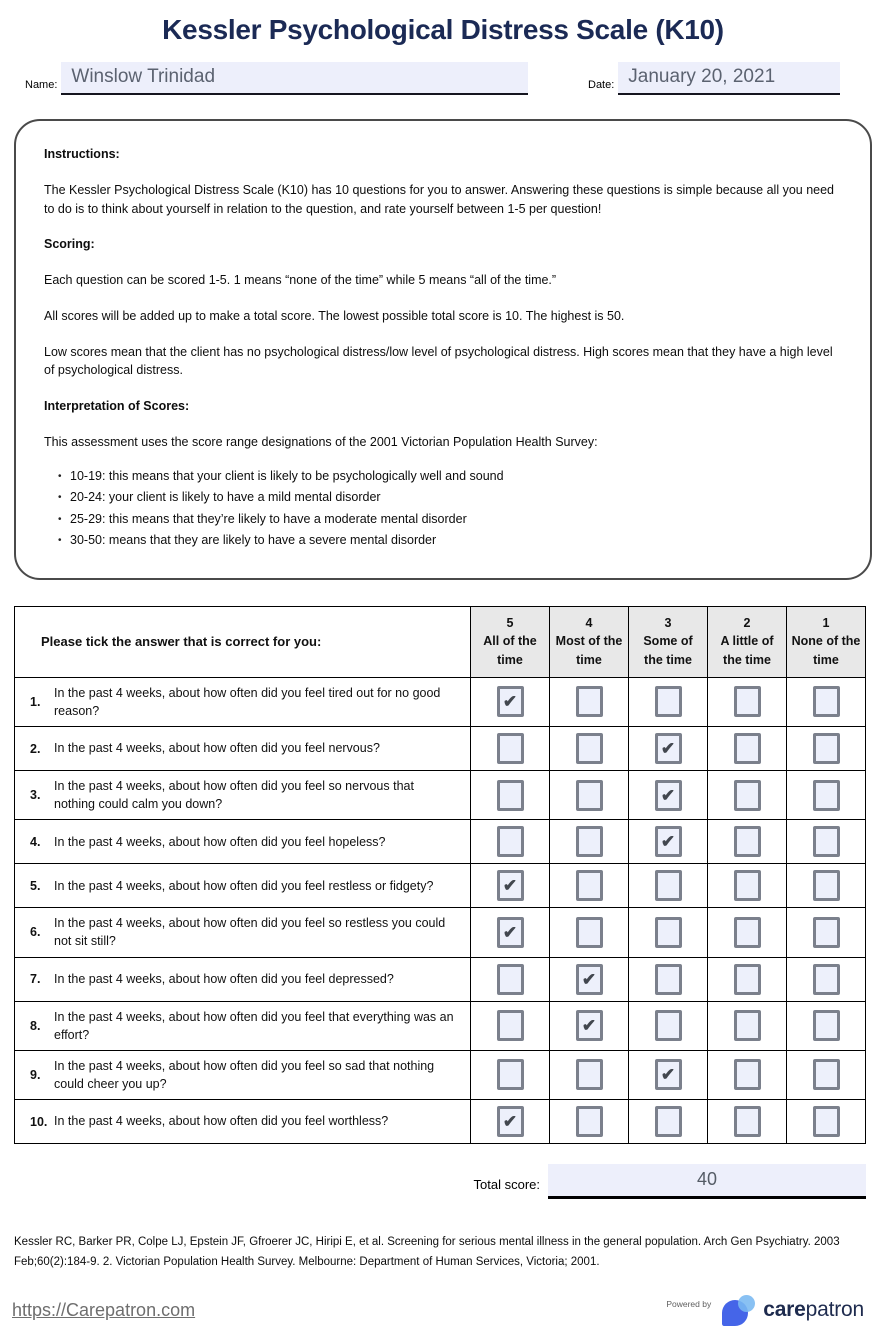 The height and width of the screenshot is (1328, 886). I want to click on checkbox-q7-score5, so click(510, 979).